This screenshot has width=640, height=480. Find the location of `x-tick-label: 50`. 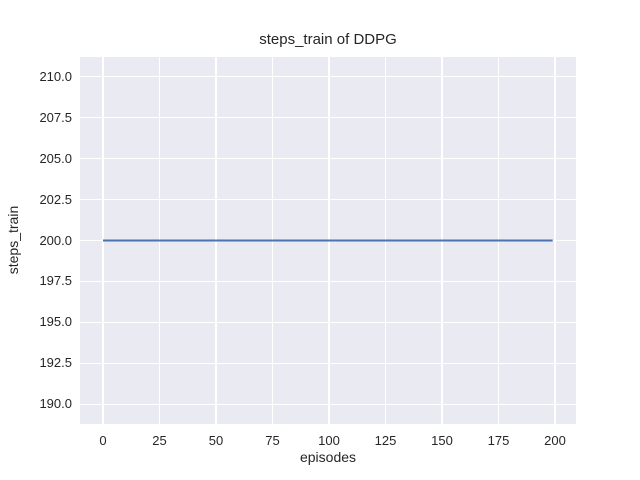

x-tick-label: 50 is located at coordinates (216, 440).